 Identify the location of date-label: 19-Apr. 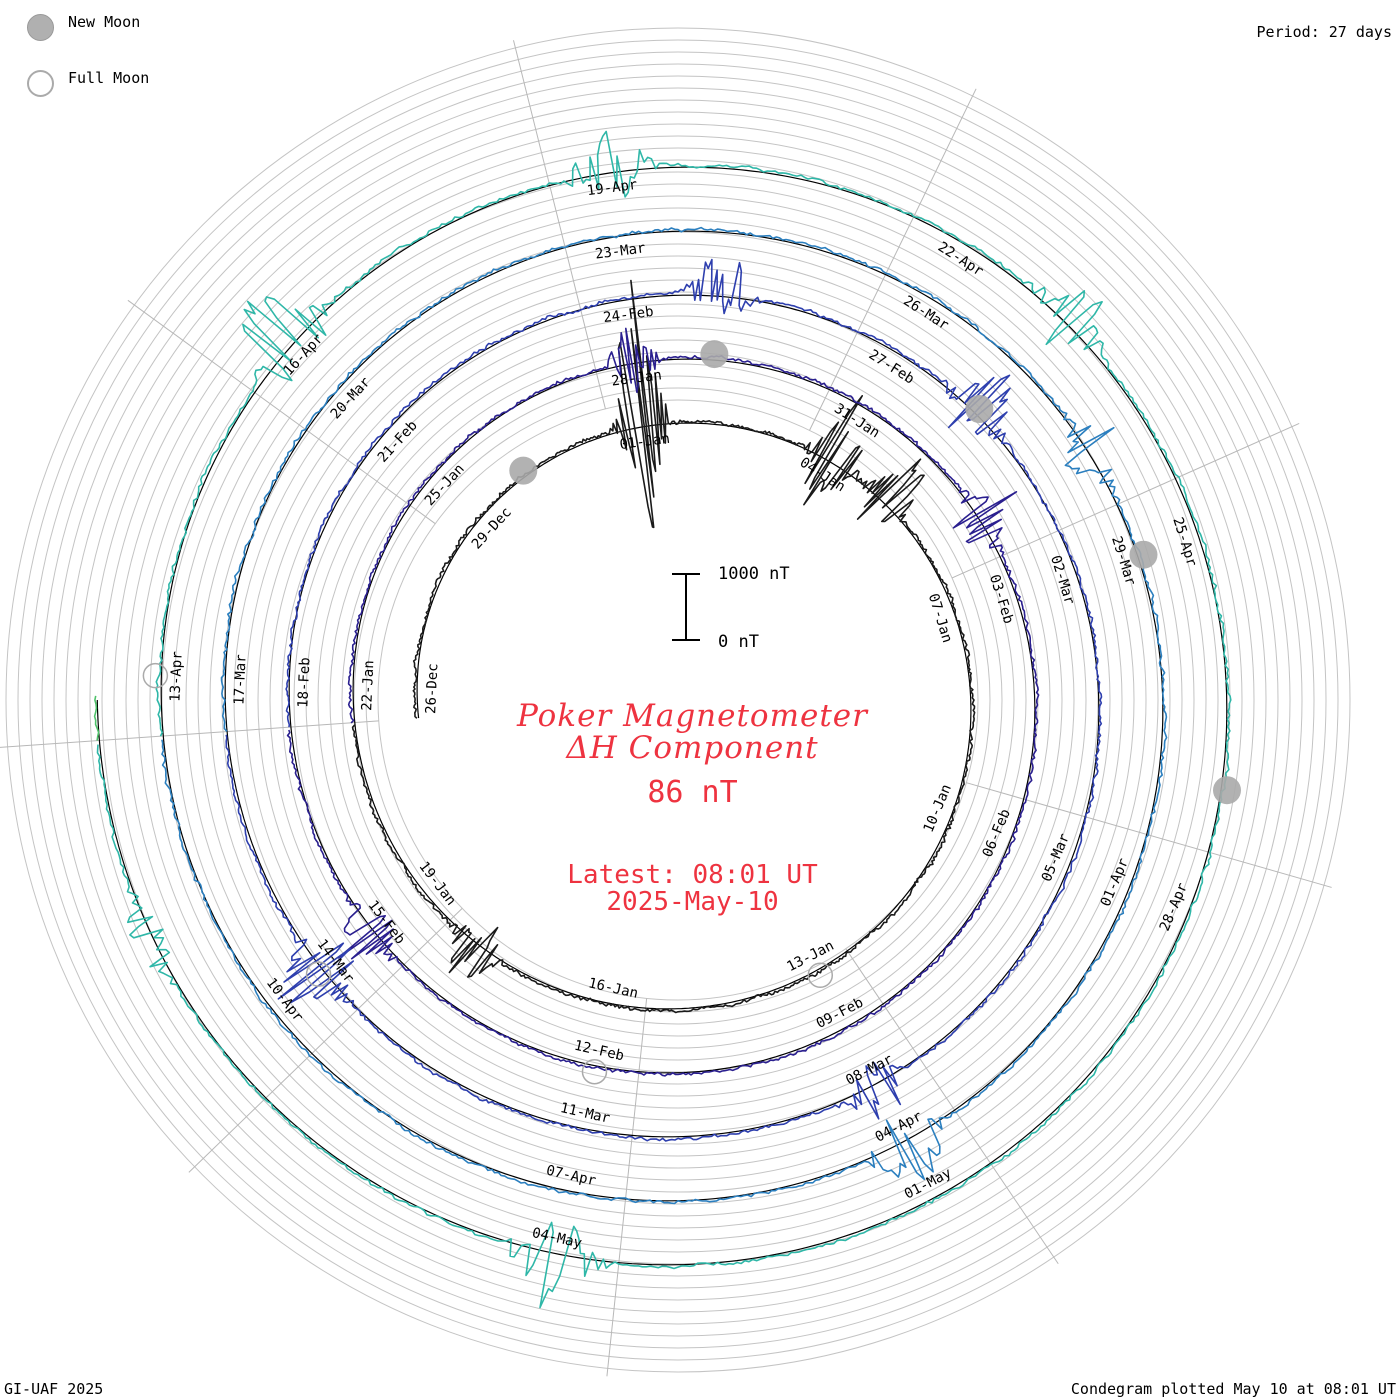
(612, 188).